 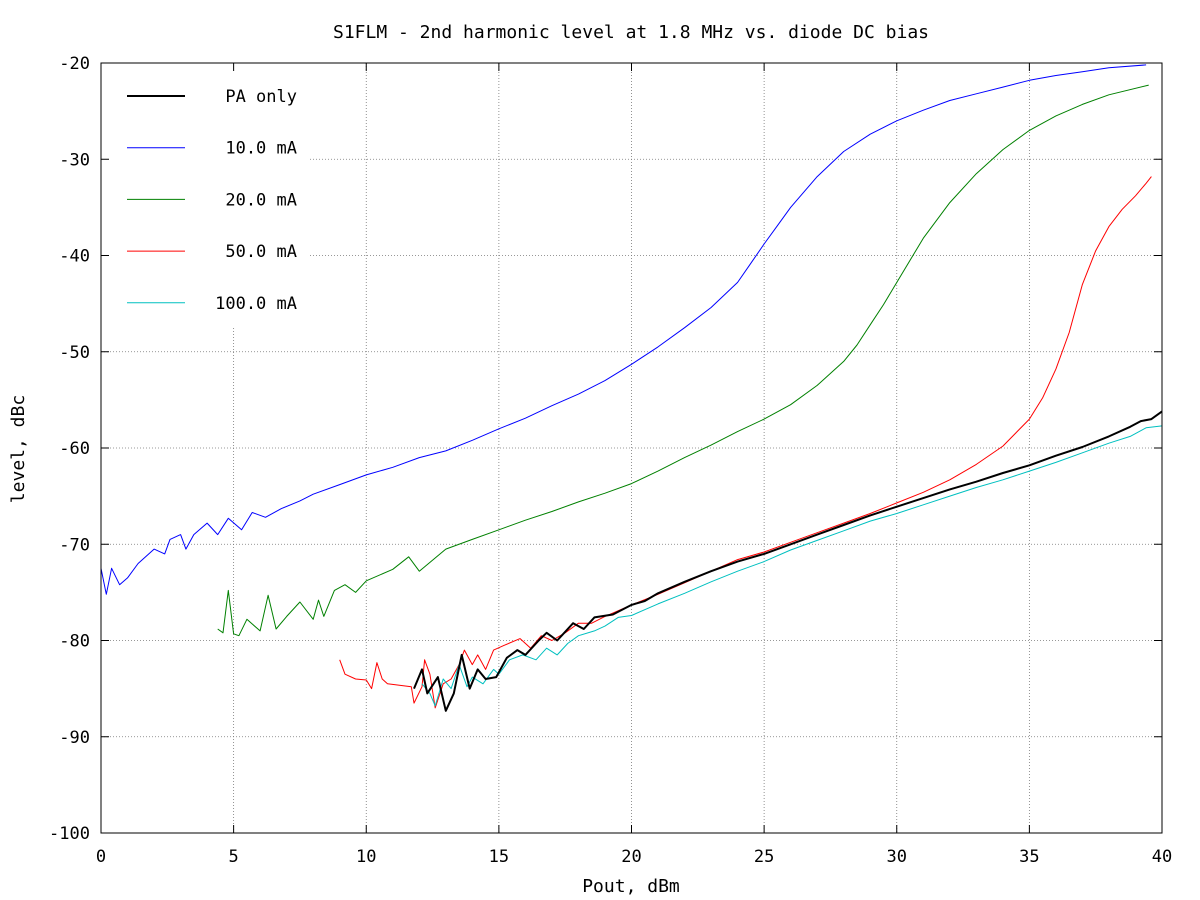 I want to click on y-tick-label: -50, so click(x=74, y=353).